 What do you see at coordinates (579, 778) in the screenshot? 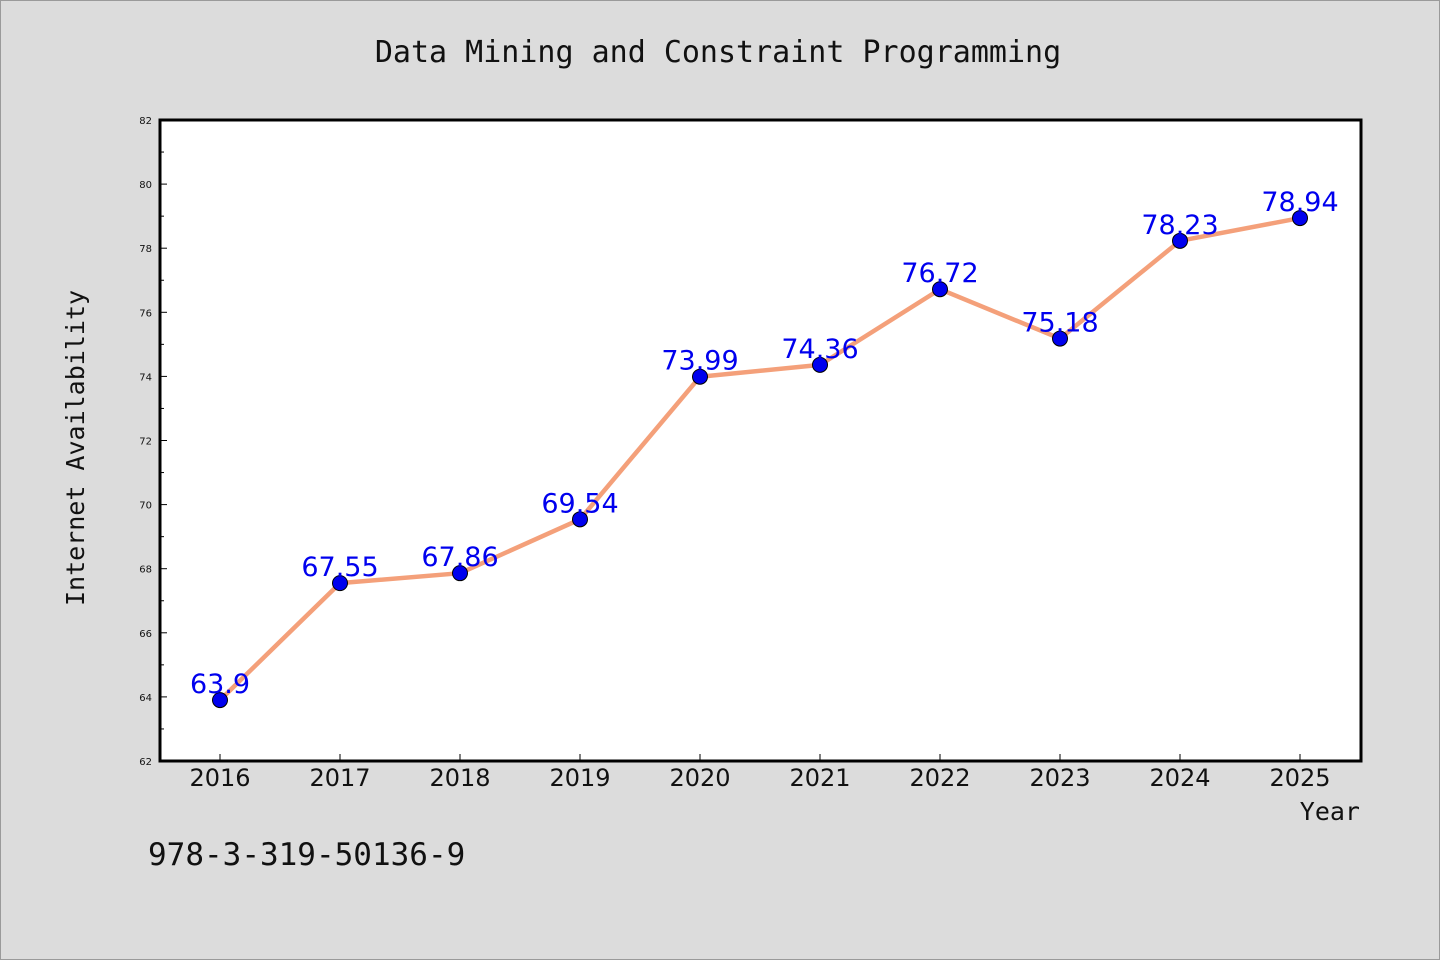
I see `x-tick-label: 2019` at bounding box center [579, 778].